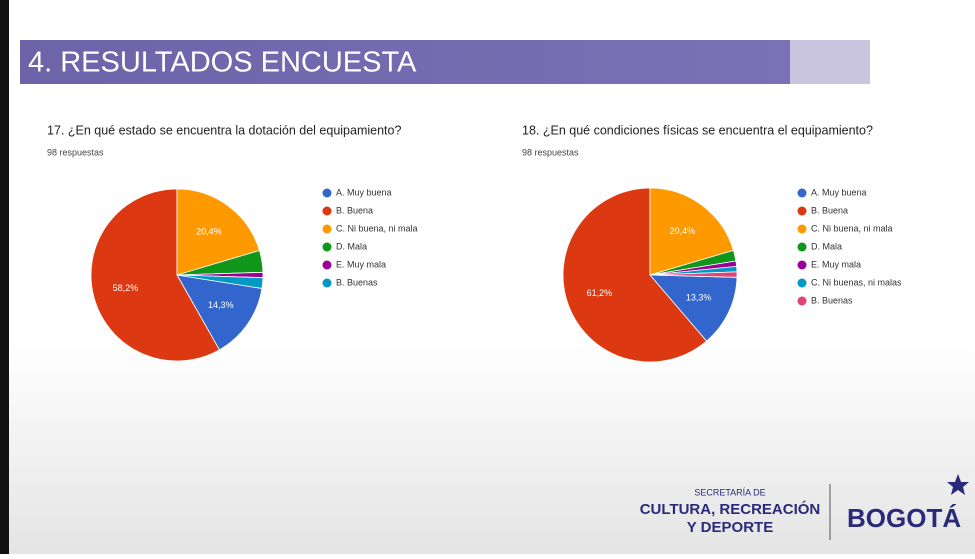  Describe the element at coordinates (729, 492) in the screenshot. I see `logo-line: SECRETARÍA DE` at that location.